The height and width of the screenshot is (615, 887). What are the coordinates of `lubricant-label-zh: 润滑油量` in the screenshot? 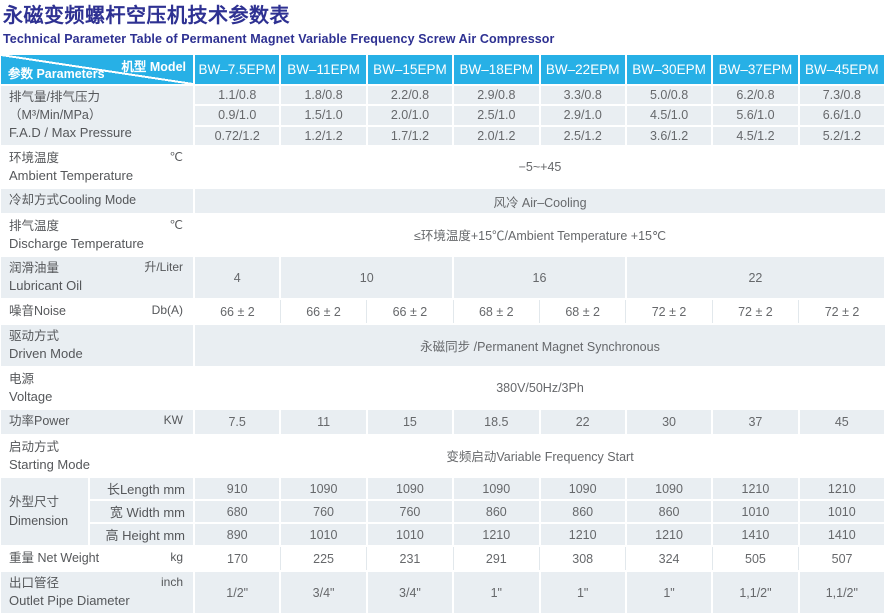 It's located at (34, 268).